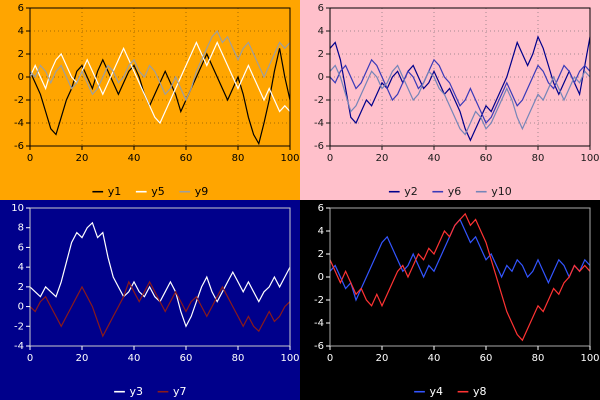 This screenshot has width=600, height=400. What do you see at coordinates (472, 391) in the screenshot?
I see `legend-item-y8: — y8` at bounding box center [472, 391].